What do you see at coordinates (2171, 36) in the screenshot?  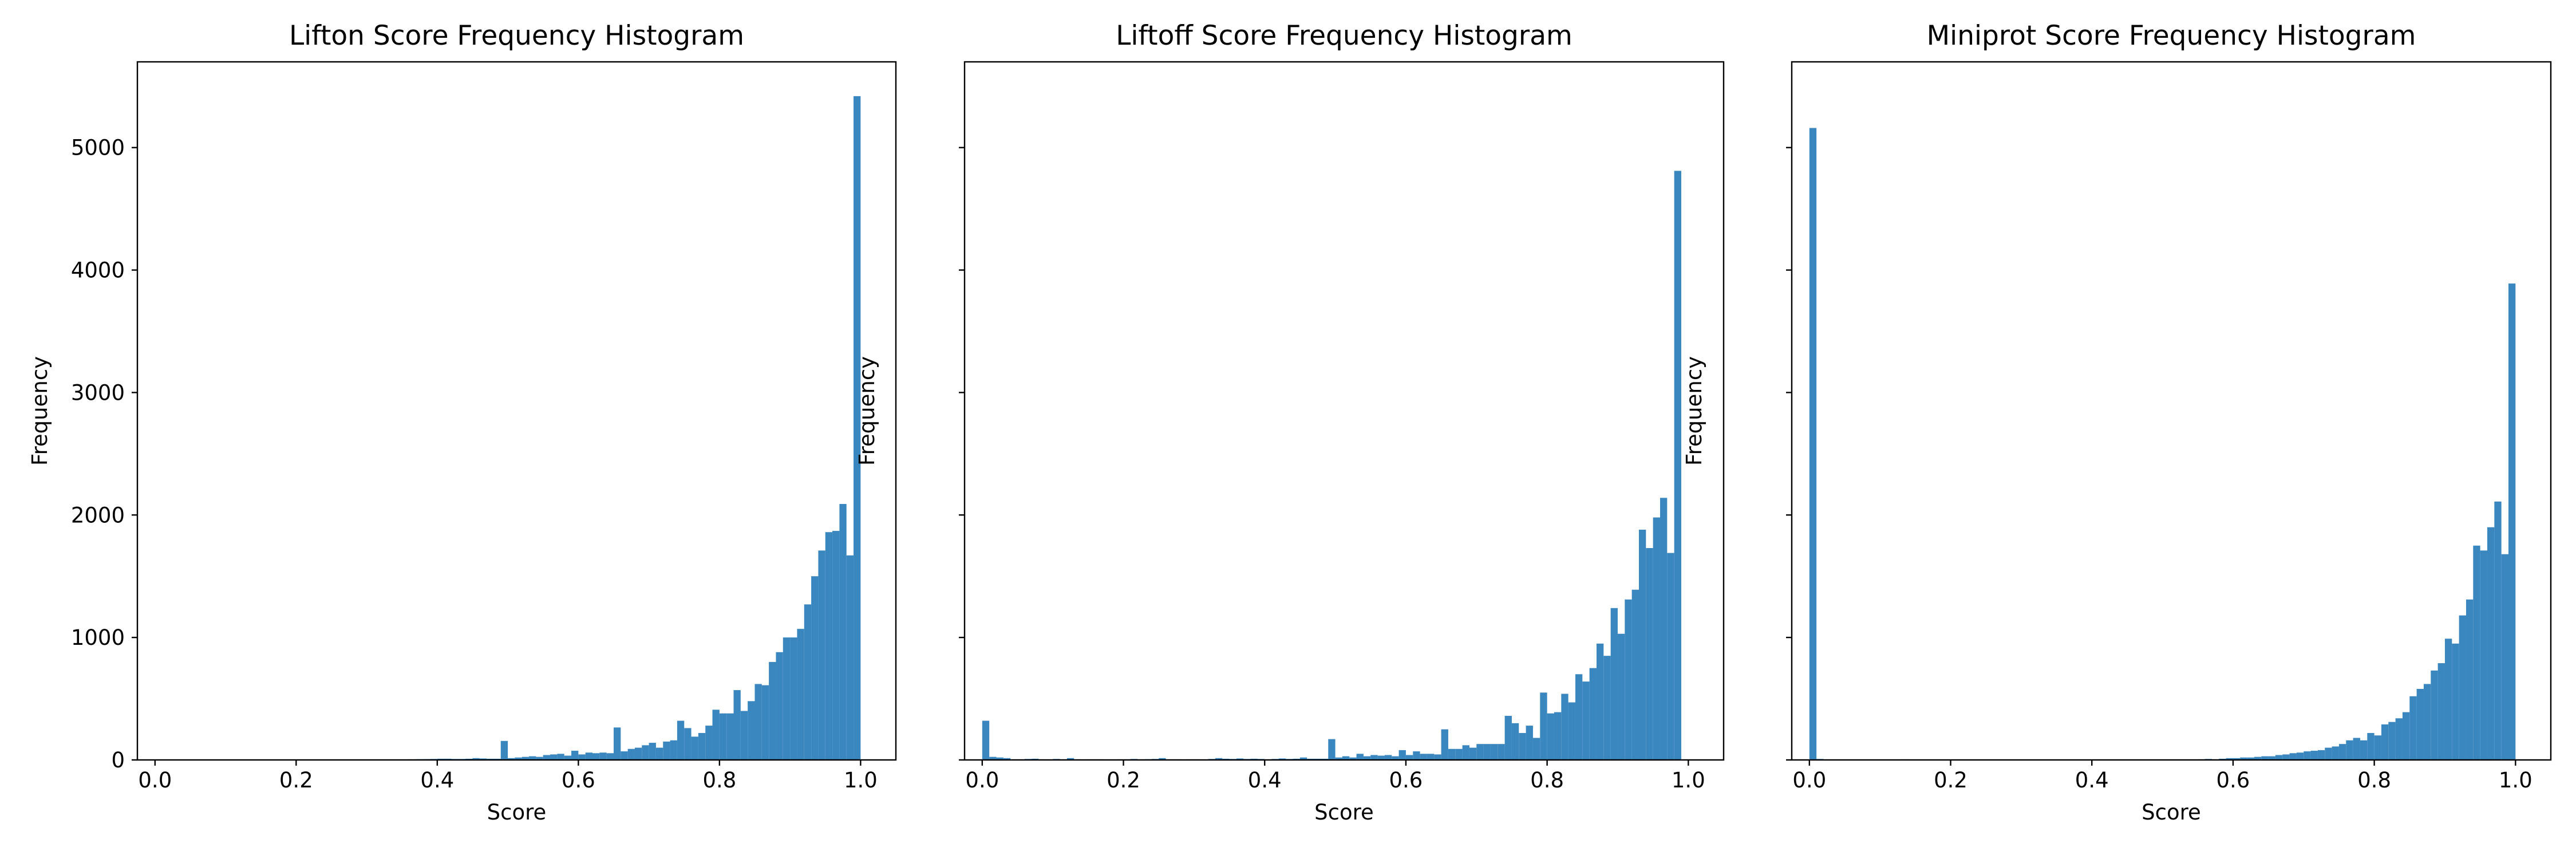 I see `chart-2-title: Miniprot Score Frequency Histogram` at bounding box center [2171, 36].